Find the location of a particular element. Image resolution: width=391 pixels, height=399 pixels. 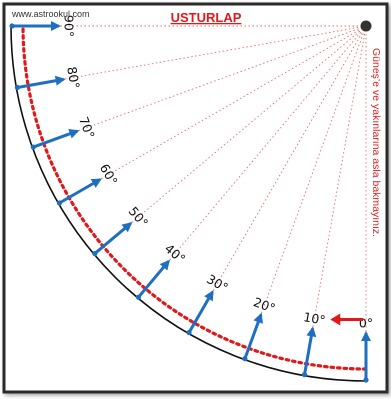

angle-label-20: 20° is located at coordinates (264, 305).